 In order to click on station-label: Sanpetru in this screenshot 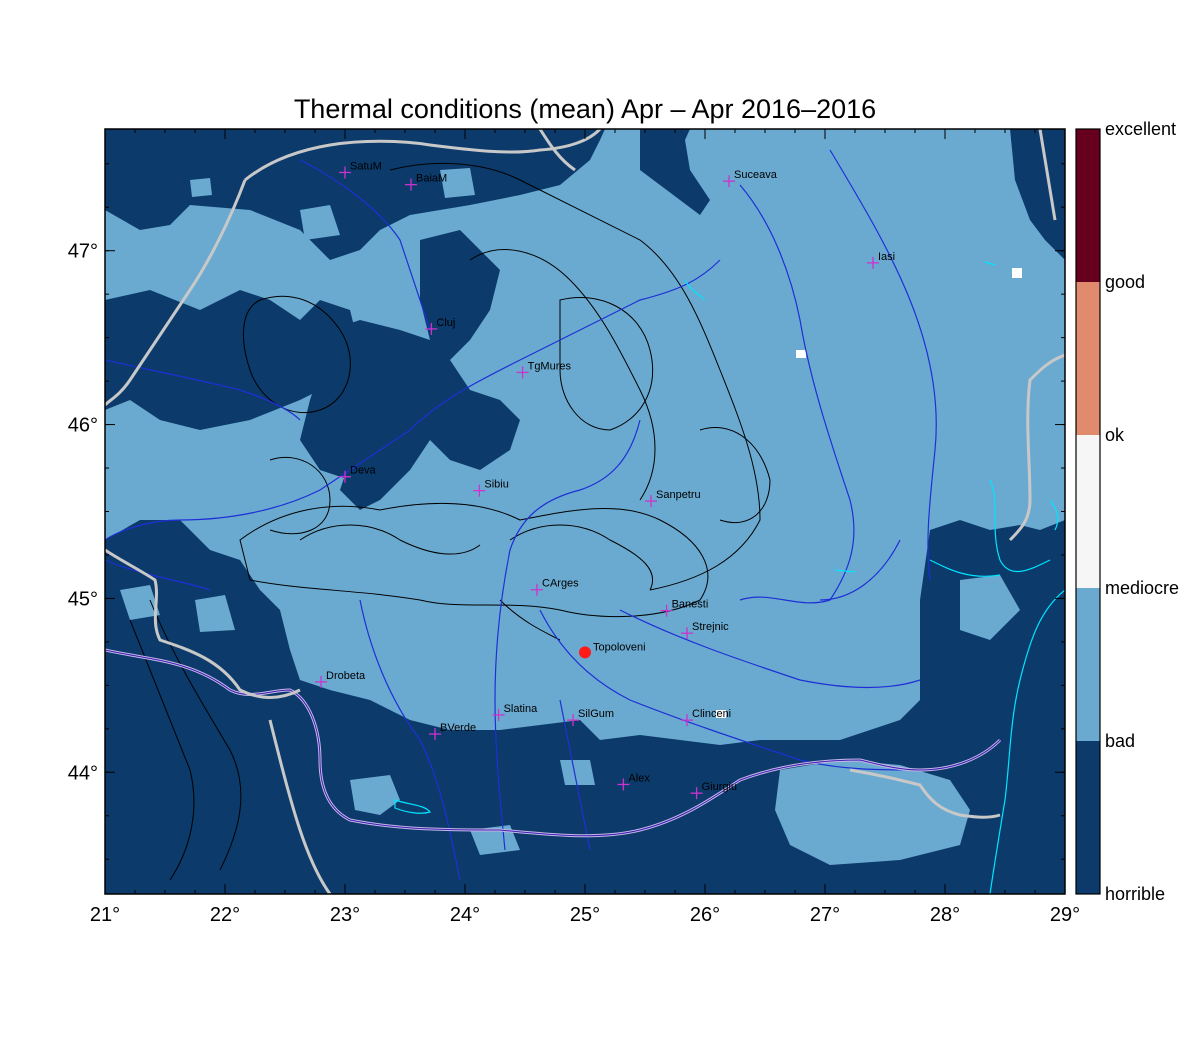, I will do `click(678, 495)`.